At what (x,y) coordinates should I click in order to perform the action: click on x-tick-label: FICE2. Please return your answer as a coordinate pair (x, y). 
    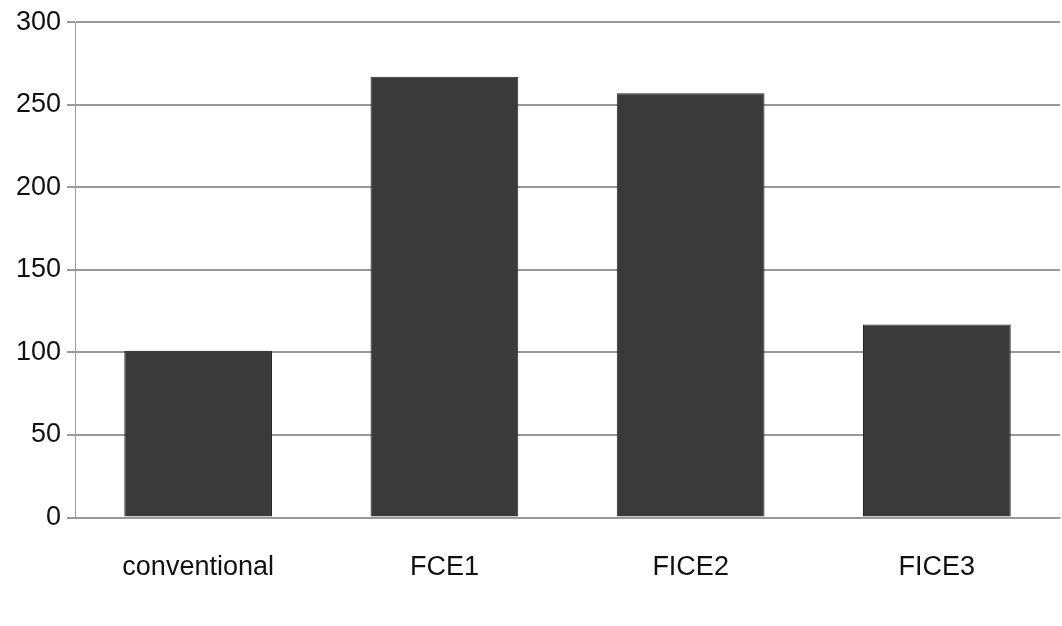
    Looking at the image, I should click on (690, 566).